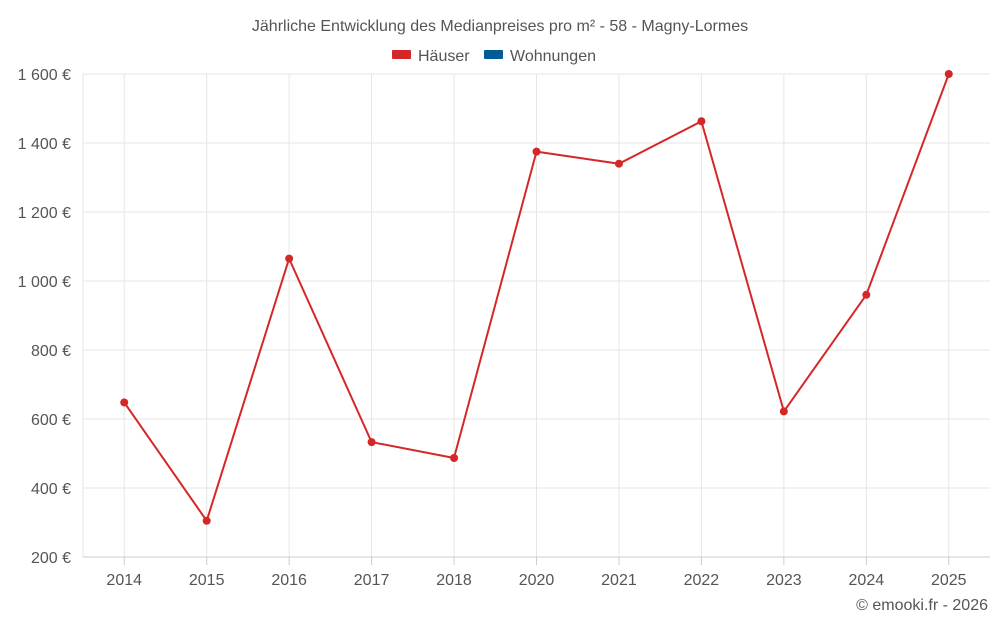  I want to click on legend-item-apartments: Wohnungen, so click(540, 56).